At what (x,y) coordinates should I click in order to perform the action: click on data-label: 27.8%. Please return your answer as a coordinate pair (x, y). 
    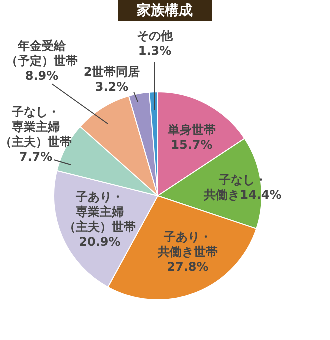
    Looking at the image, I should click on (188, 267).